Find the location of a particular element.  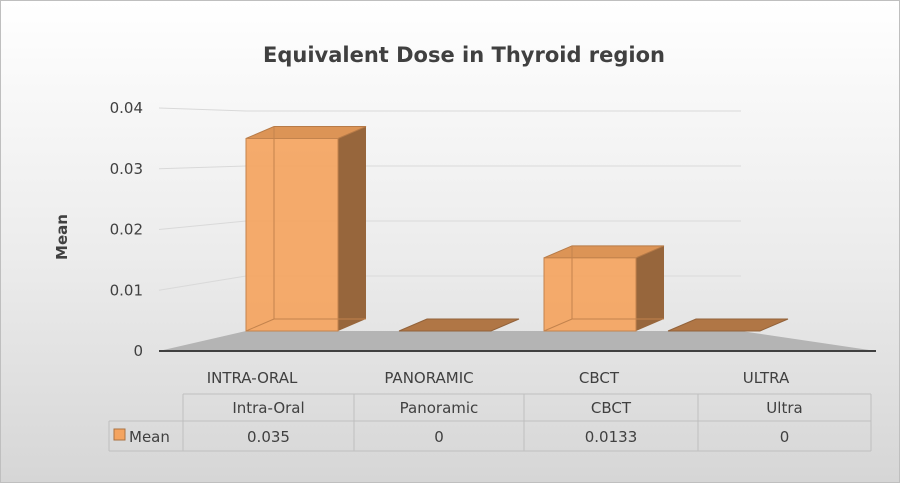

table-value-cell: 0.035 is located at coordinates (268, 437).